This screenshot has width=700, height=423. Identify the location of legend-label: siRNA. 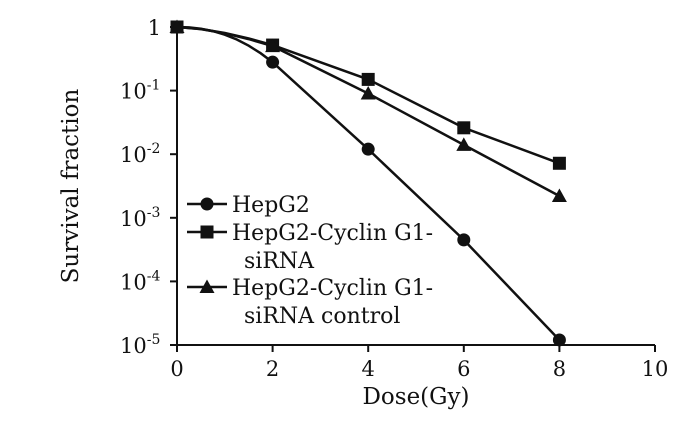
(279, 261).